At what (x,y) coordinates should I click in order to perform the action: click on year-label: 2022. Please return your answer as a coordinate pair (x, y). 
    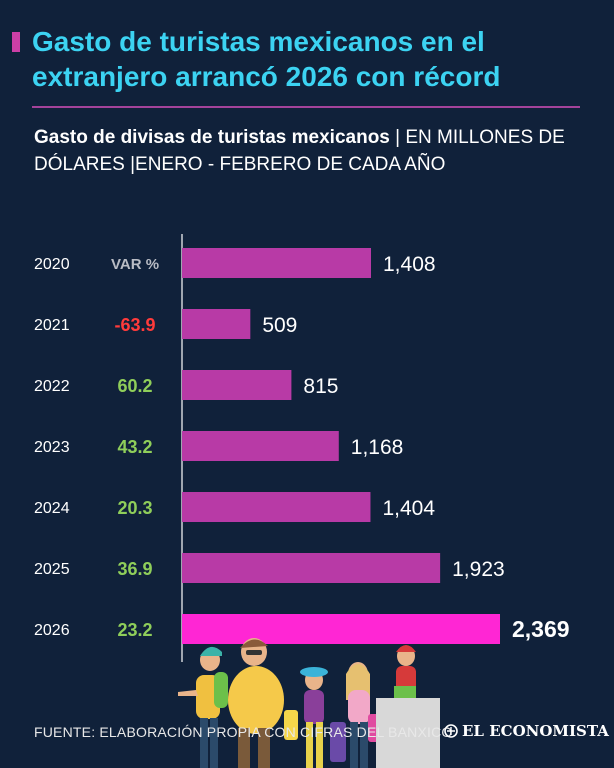
    Looking at the image, I should click on (52, 386).